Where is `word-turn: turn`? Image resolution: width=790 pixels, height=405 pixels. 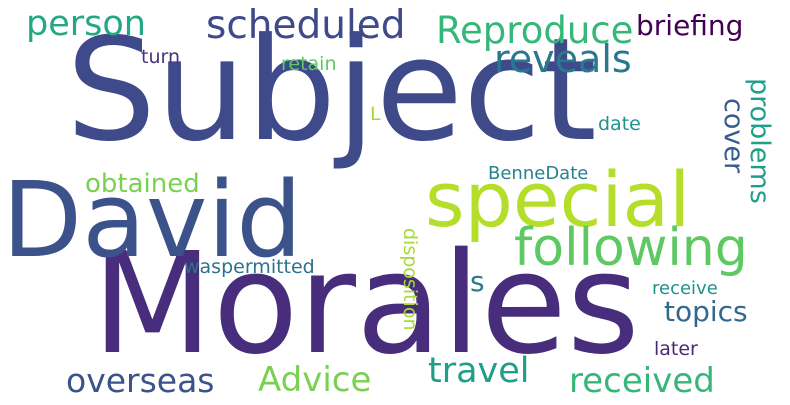
word-turn: turn is located at coordinates (161, 57).